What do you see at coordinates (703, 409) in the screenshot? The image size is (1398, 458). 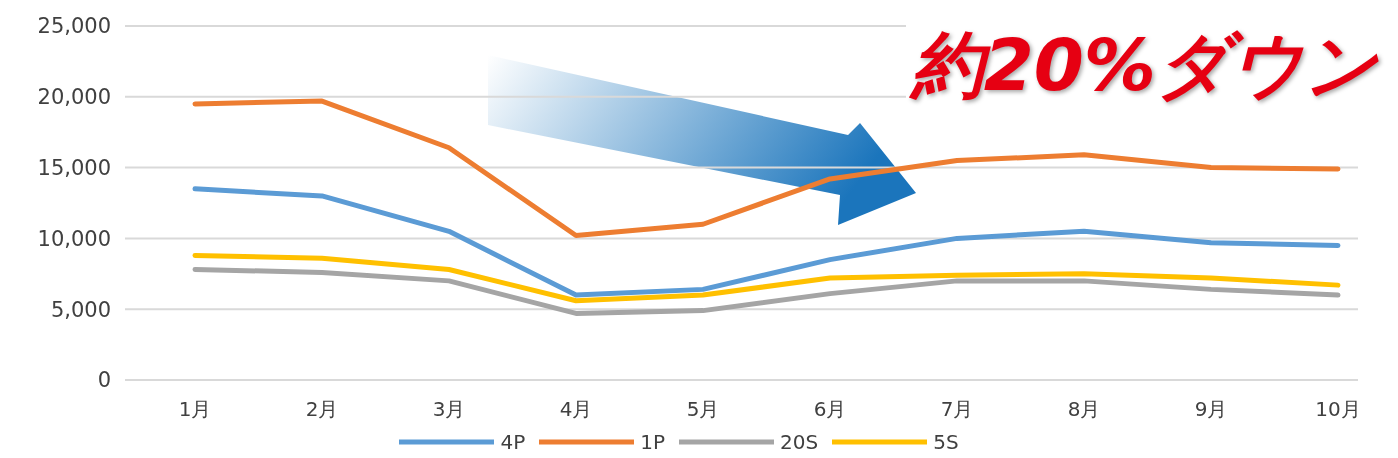 I see `x-tick-label: 5月` at bounding box center [703, 409].